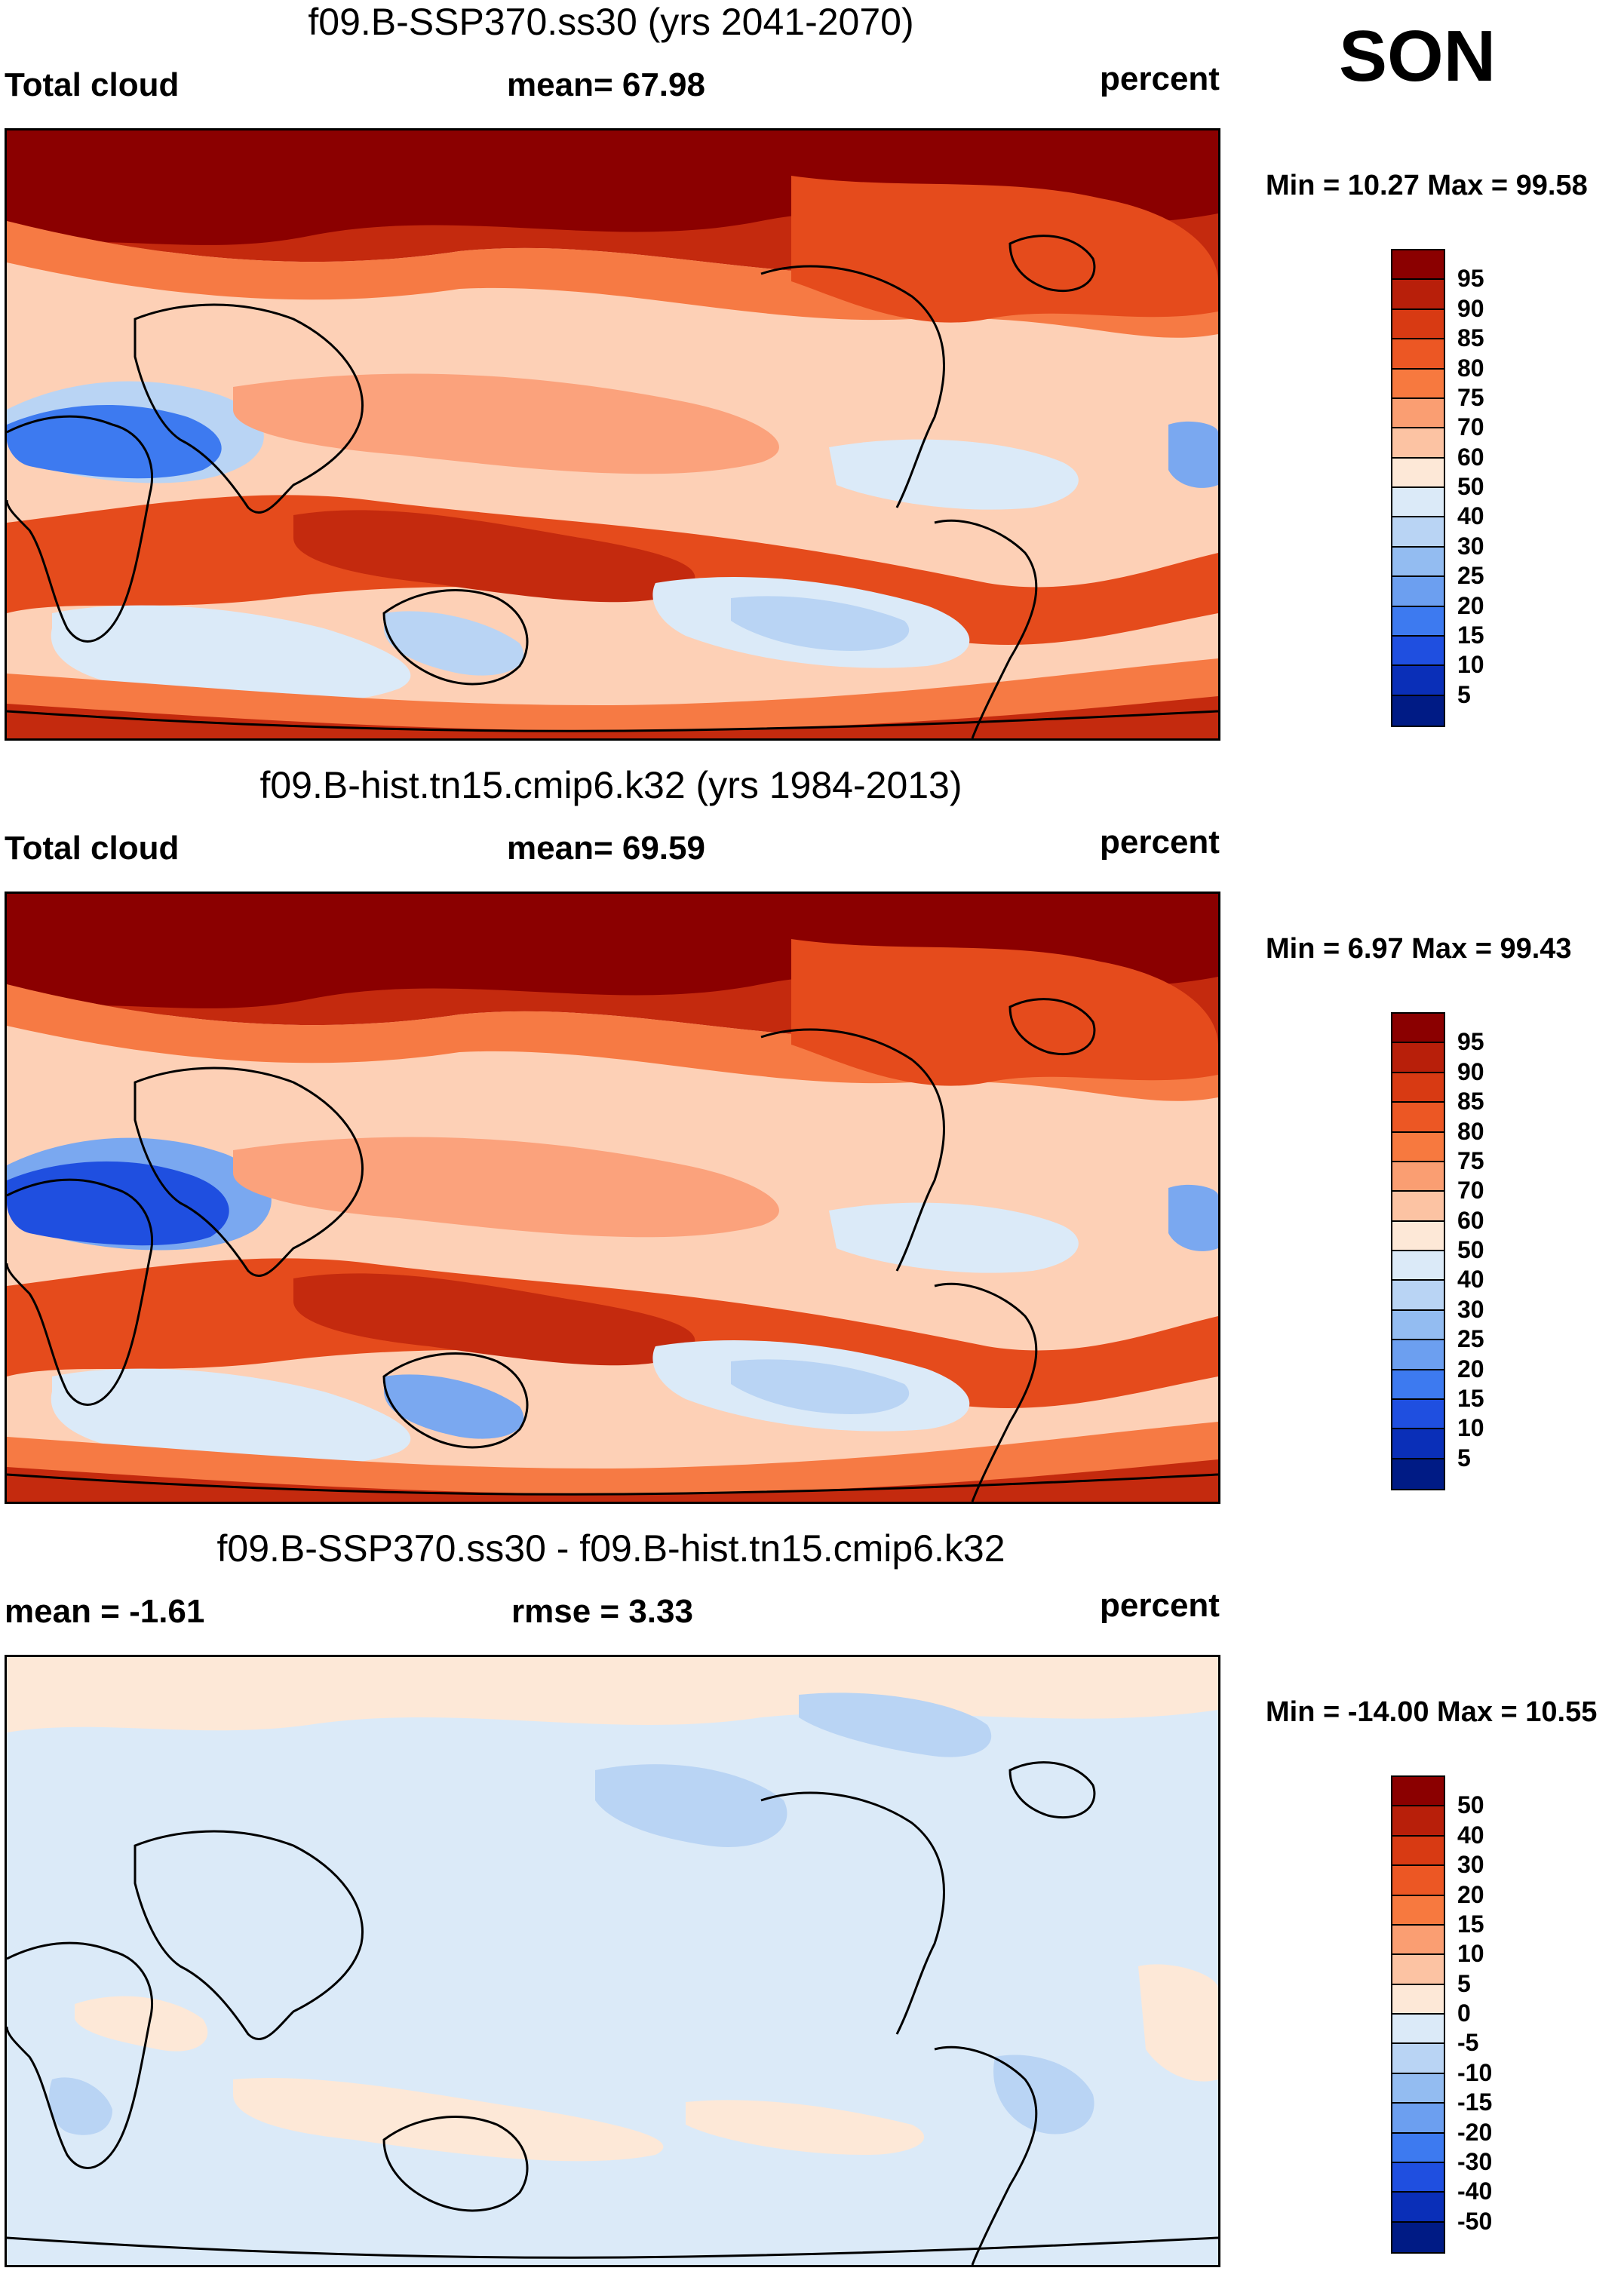  Describe the element at coordinates (1470, 368) in the screenshot. I see `colorbar-tick-label: 80` at that location.